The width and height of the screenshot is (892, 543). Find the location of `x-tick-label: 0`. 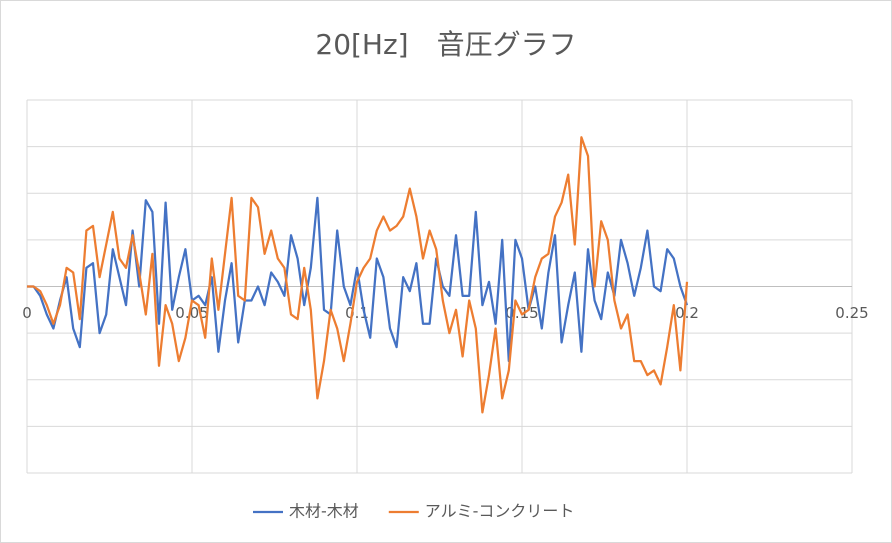

x-tick-label: 0 is located at coordinates (27, 313).